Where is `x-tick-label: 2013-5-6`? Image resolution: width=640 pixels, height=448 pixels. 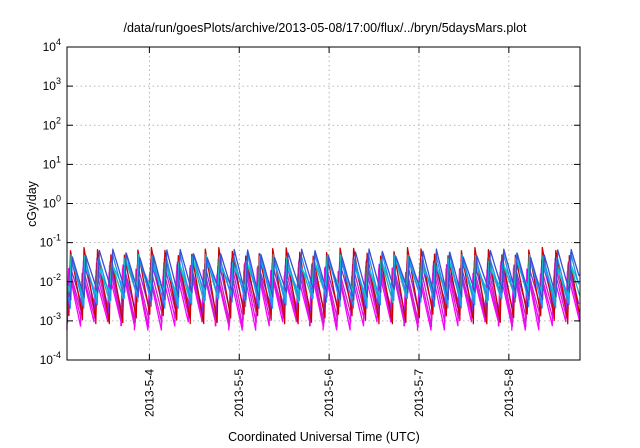
x-tick-label: 2013-5-6 is located at coordinates (329, 393).